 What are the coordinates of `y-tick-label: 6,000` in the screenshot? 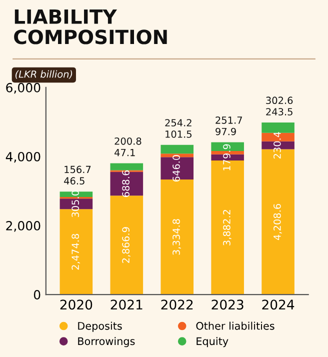 It's located at (23, 88).